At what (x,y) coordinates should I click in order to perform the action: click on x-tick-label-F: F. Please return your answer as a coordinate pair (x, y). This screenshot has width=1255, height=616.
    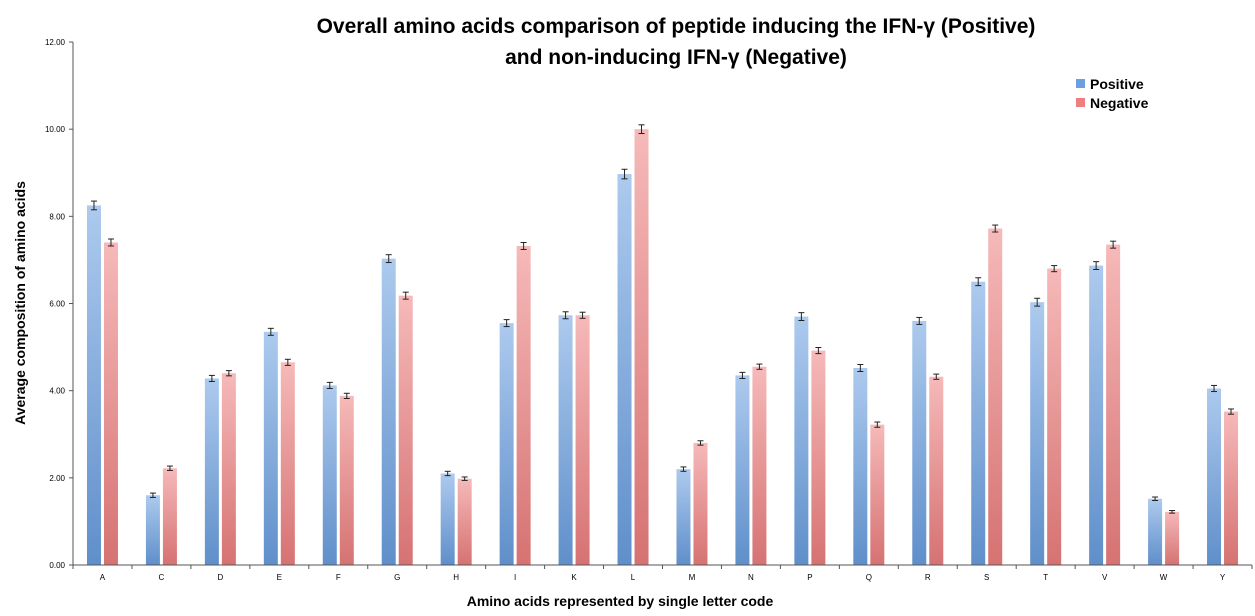
    Looking at the image, I should click on (338, 577).